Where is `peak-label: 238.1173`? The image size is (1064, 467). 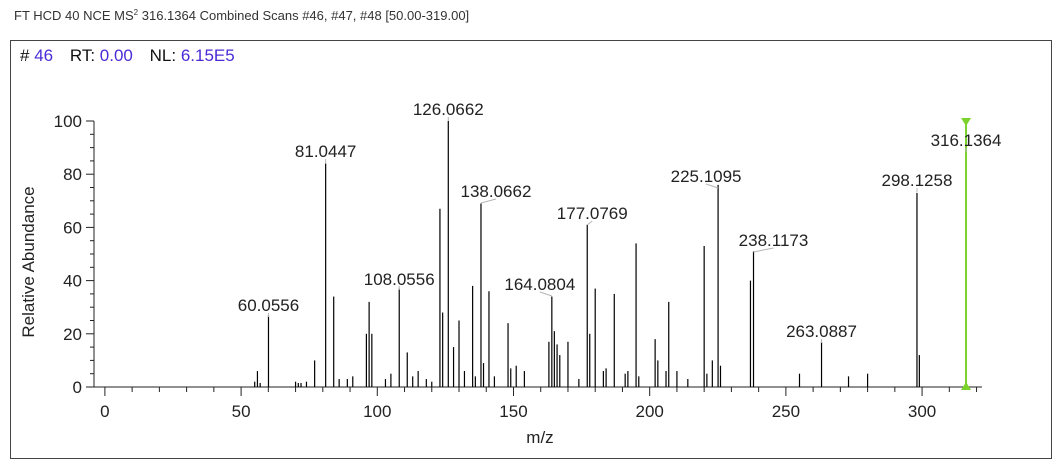 peak-label: 238.1173 is located at coordinates (774, 240).